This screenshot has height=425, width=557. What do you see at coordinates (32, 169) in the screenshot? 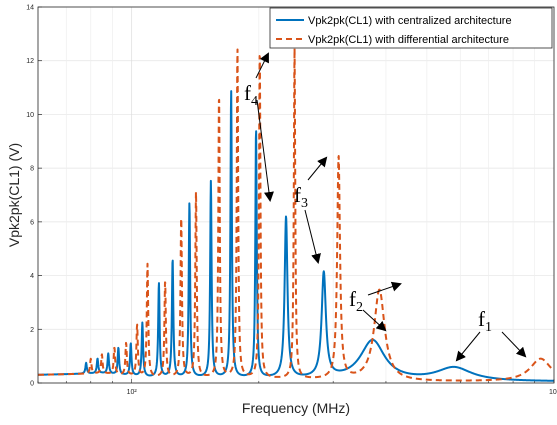
I see `y-tick-label: 8` at bounding box center [32, 169].